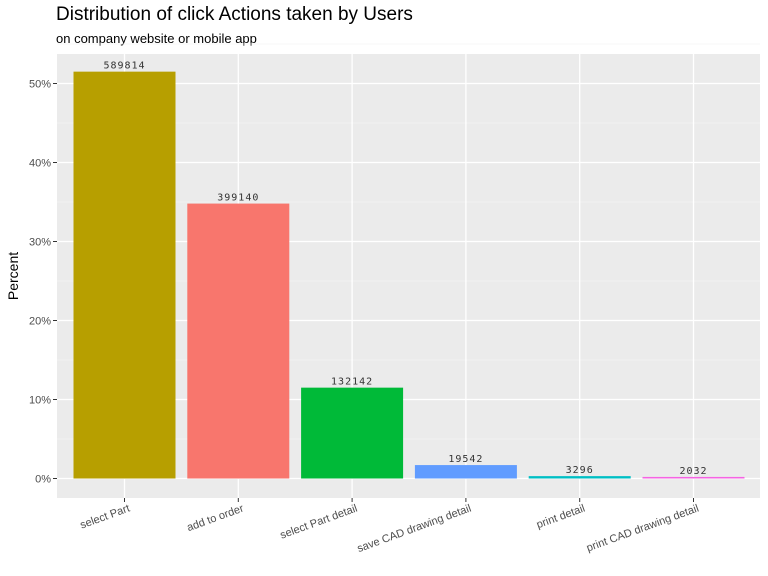 This screenshot has width=768, height=576. I want to click on bar-data-label: 589814, so click(124, 66).